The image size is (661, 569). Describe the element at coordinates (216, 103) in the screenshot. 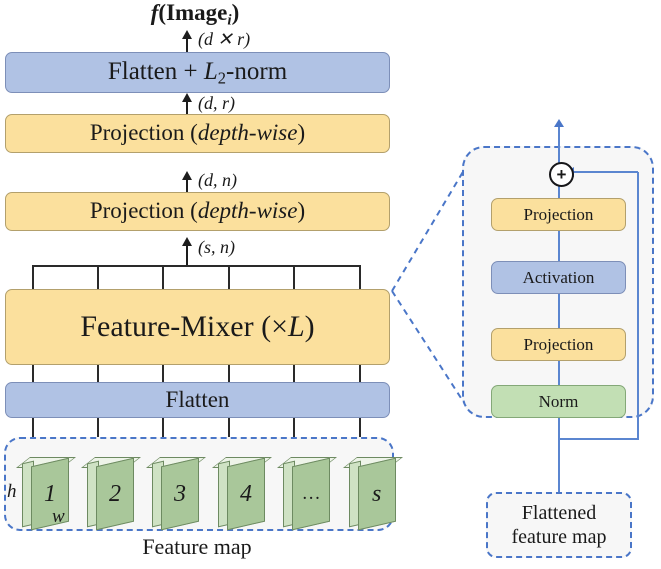

I see `dim-label-dr: (d, r)` at that location.